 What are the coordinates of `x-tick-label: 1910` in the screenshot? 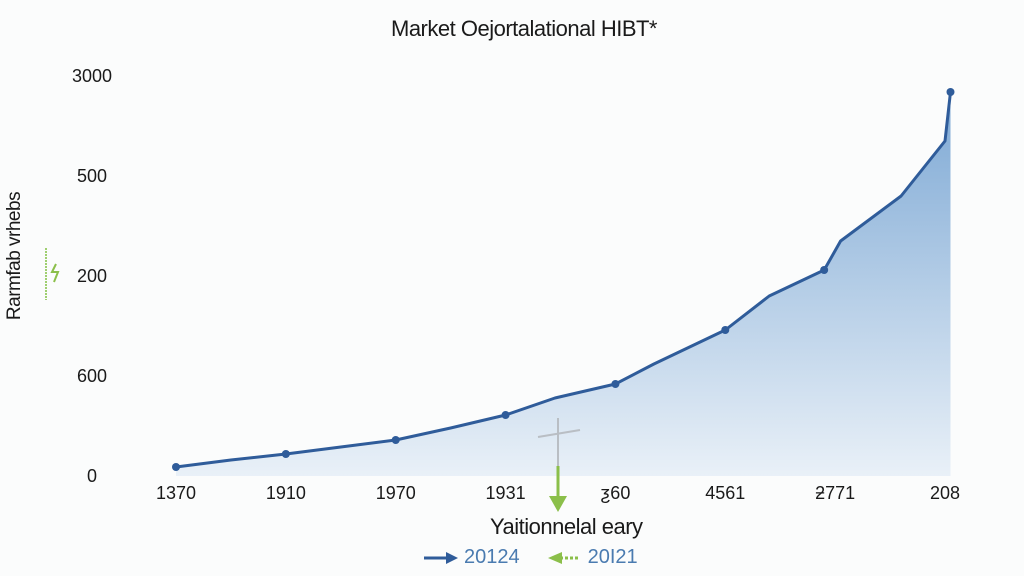 It's located at (286, 493).